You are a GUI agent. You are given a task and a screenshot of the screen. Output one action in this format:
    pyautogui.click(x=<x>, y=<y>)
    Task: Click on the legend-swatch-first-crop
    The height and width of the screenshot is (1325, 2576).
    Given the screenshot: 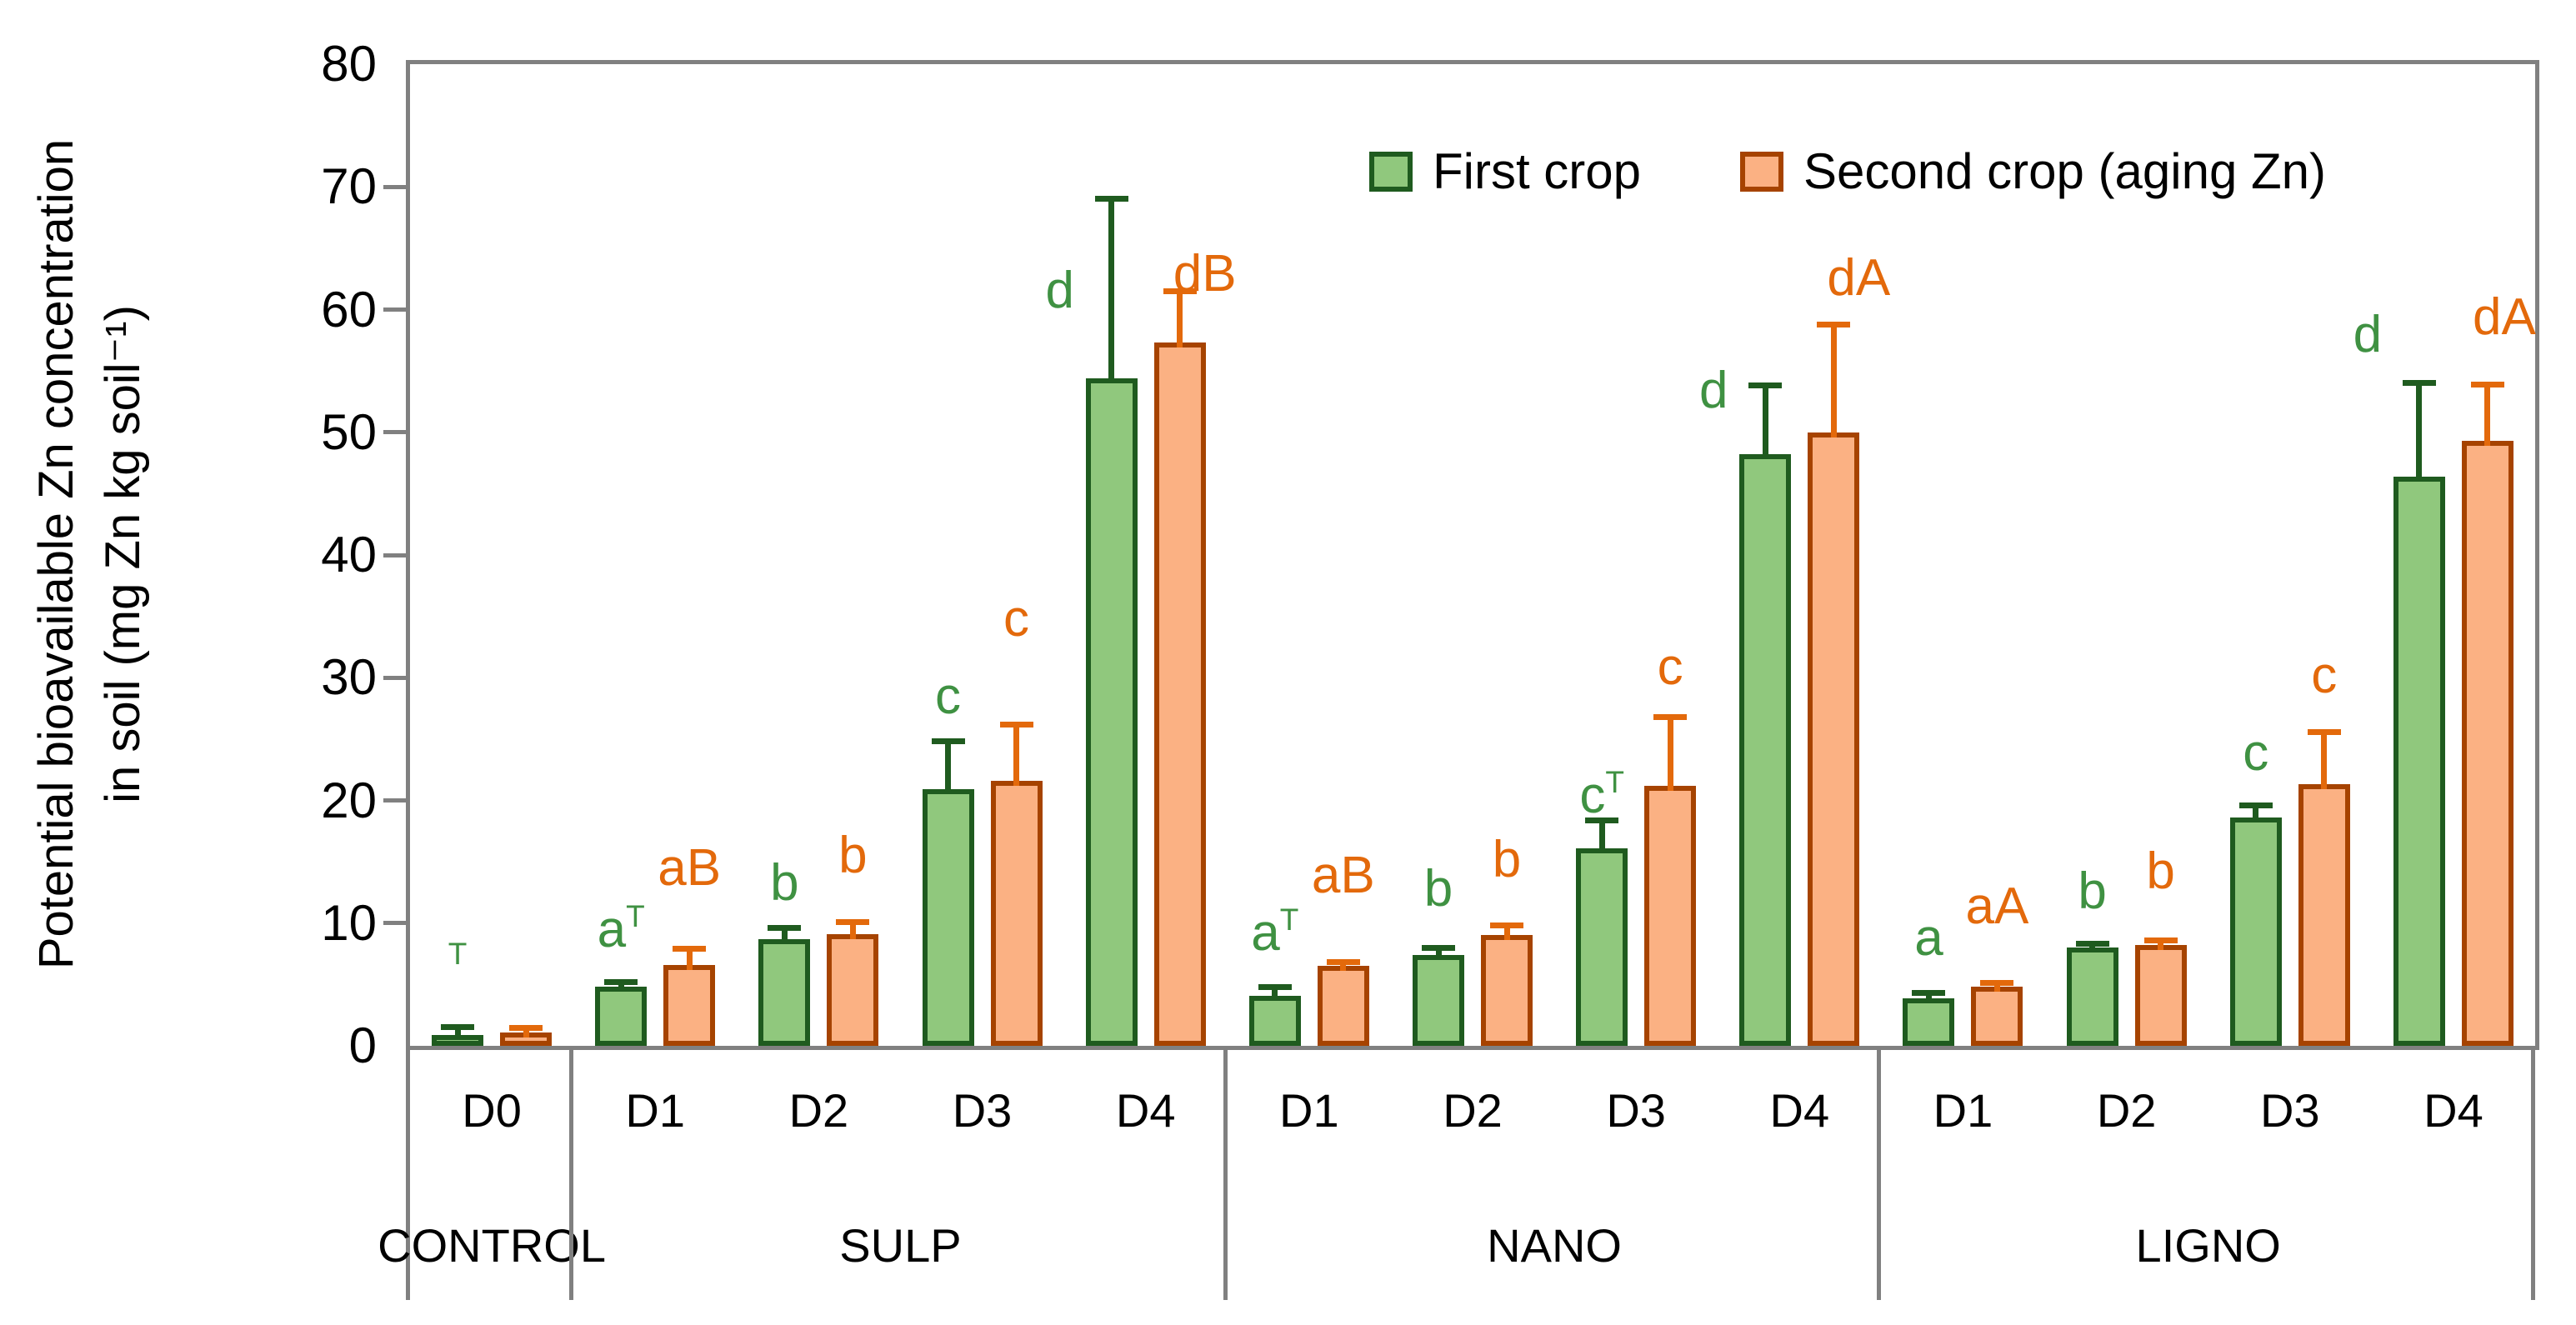 What is the action you would take?
    pyautogui.click(x=1391, y=172)
    